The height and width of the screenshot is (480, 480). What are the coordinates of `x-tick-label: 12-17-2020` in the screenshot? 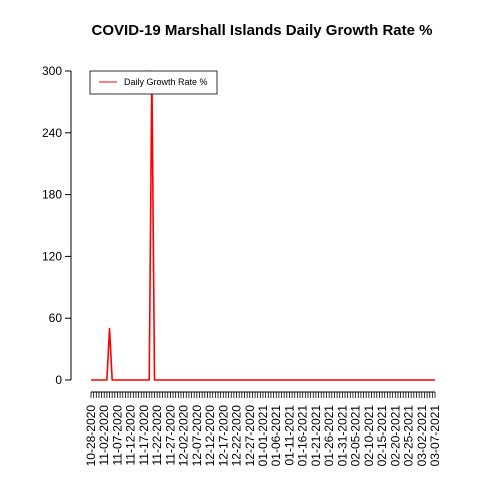 It's located at (223, 436).